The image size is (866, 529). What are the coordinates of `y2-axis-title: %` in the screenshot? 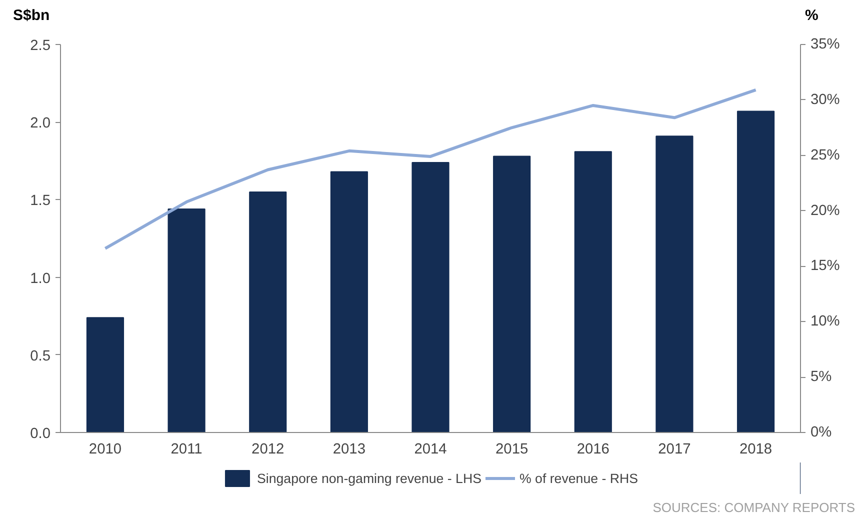 It's located at (811, 16).